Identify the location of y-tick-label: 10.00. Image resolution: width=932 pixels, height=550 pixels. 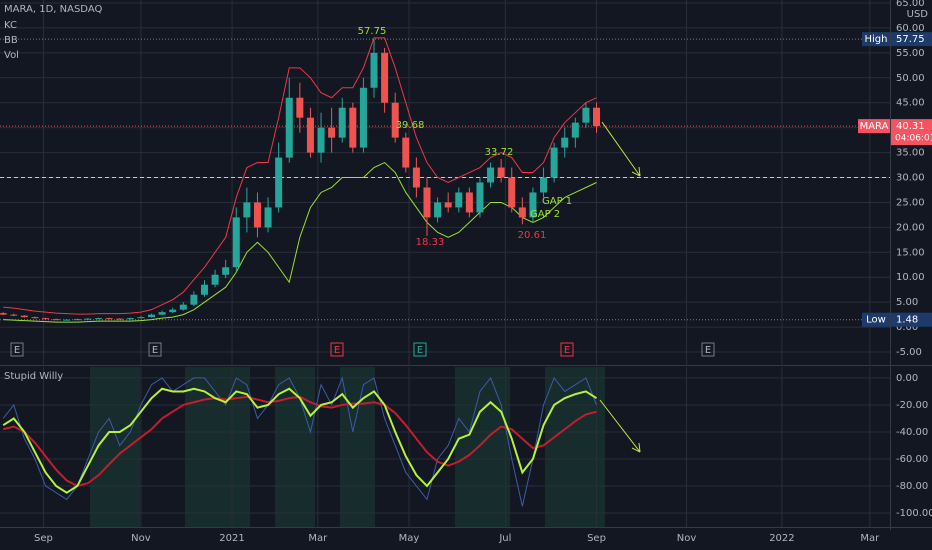
(910, 277).